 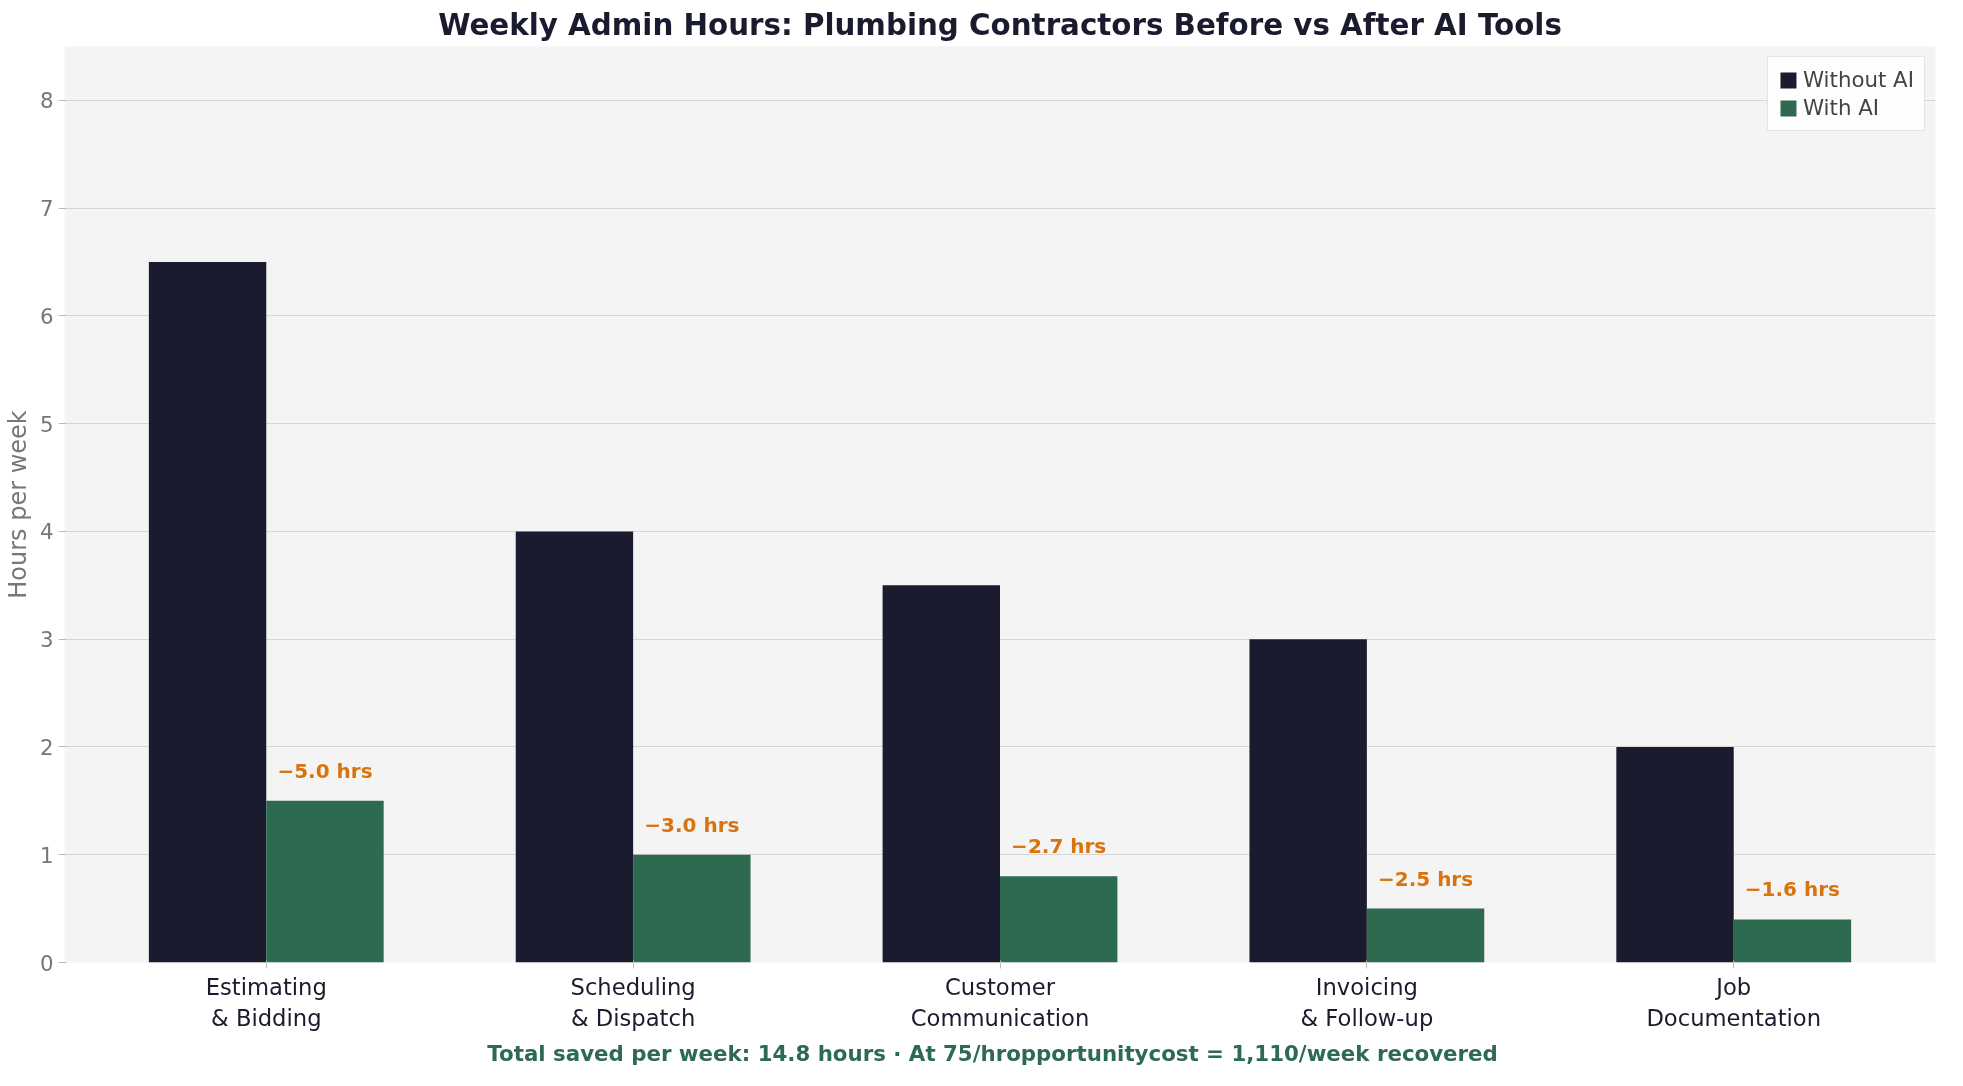 I want to click on y-tick-label: 8, so click(x=46, y=101).